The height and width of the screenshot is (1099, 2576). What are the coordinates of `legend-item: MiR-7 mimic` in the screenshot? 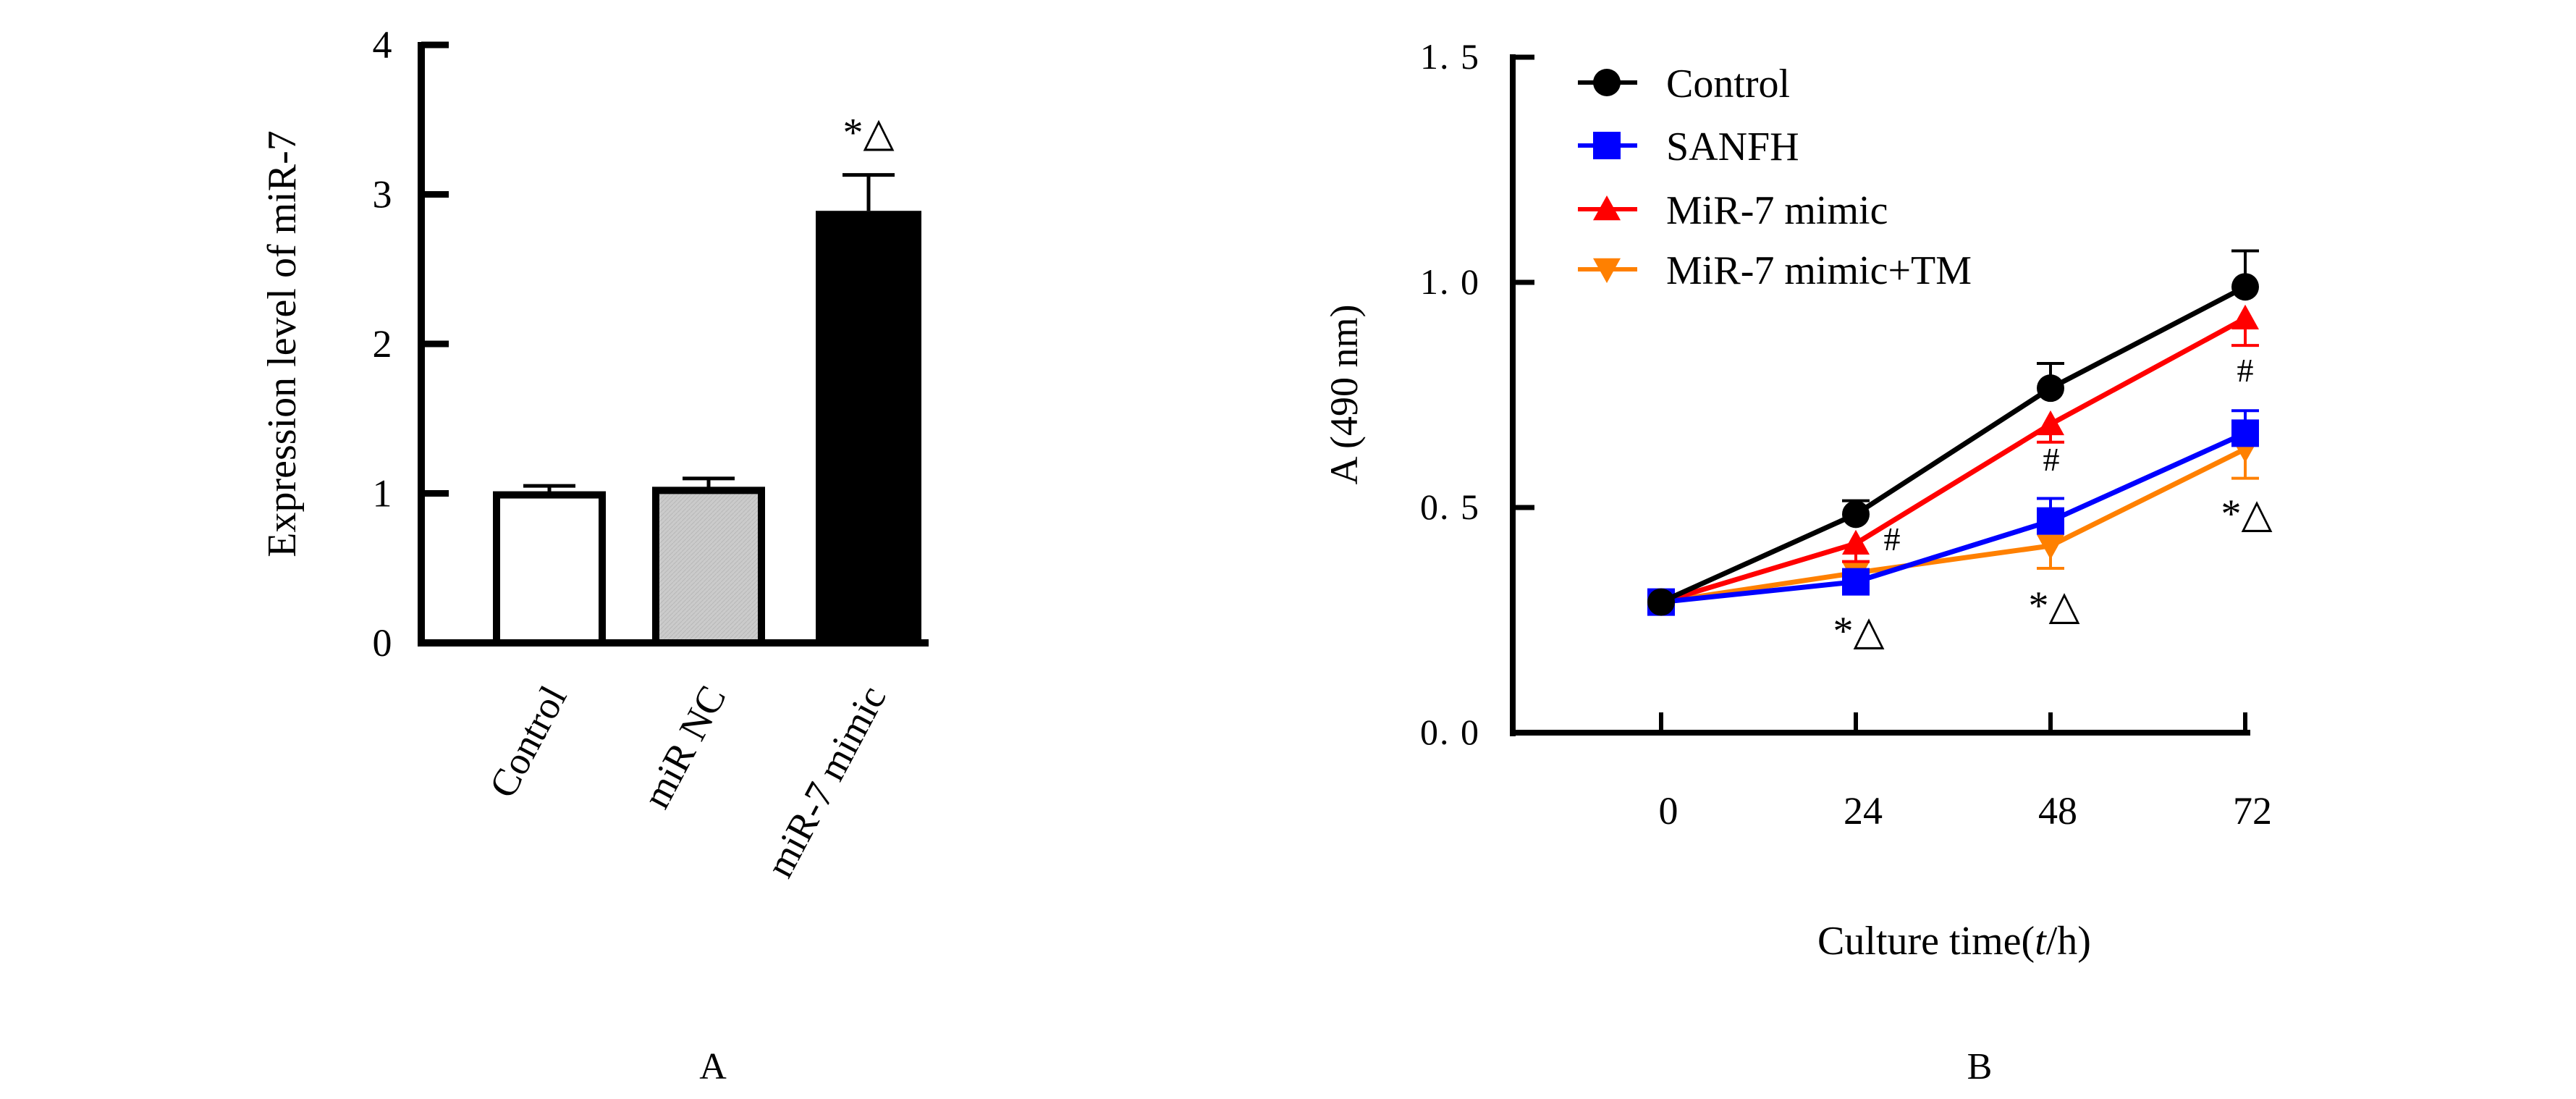 It's located at (1733, 210).